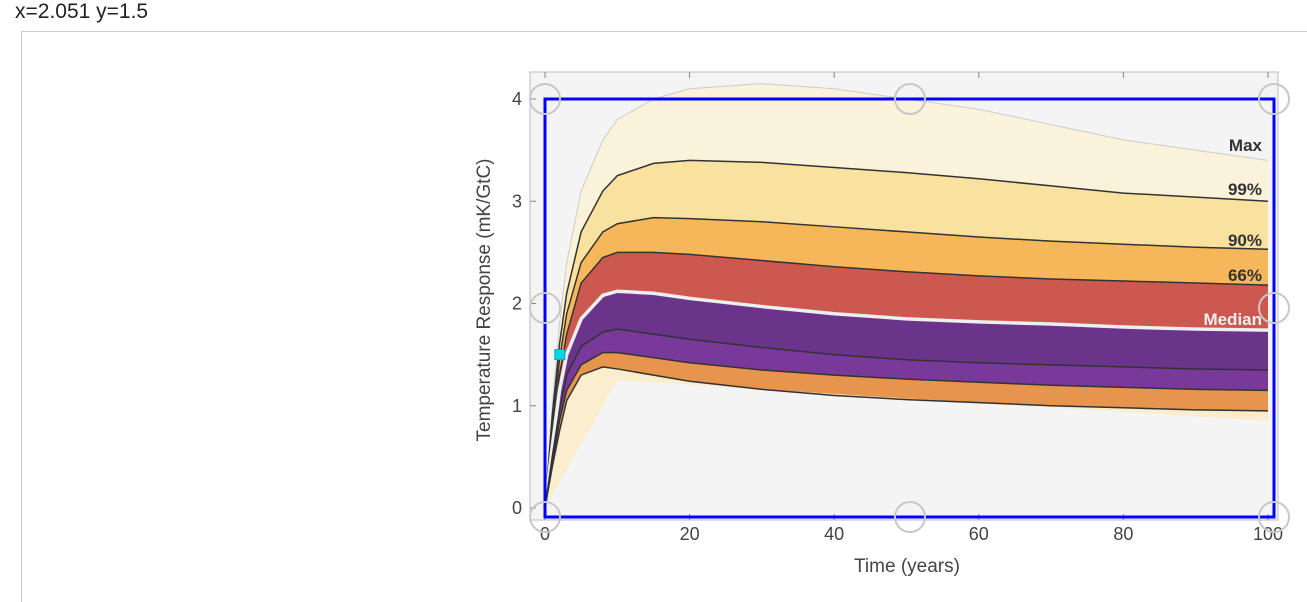 Image resolution: width=1307 pixels, height=602 pixels. I want to click on series-label: Max, so click(1246, 145).